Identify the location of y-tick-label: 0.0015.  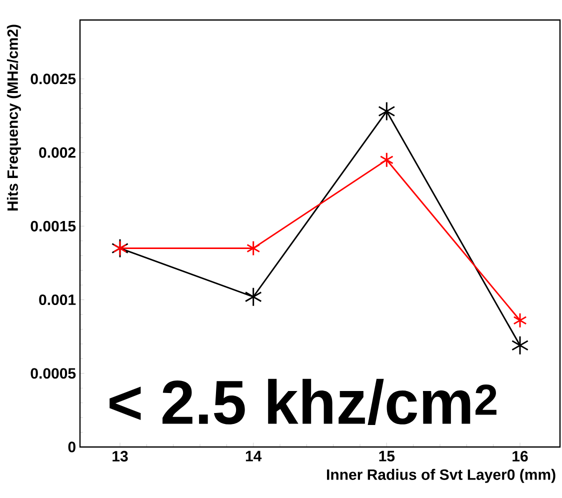
(53, 226).